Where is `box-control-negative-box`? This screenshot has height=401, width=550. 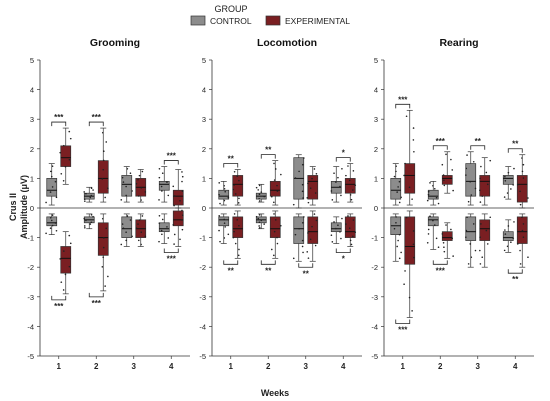 box-control-negative-box is located at coordinates (433, 221).